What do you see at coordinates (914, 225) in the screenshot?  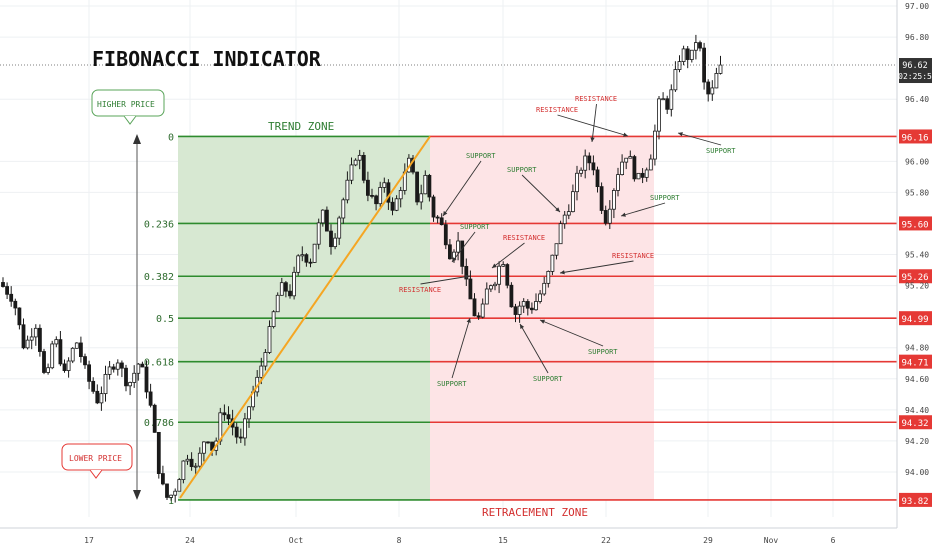 I see `fib-price-label: 95.60` at bounding box center [914, 225].